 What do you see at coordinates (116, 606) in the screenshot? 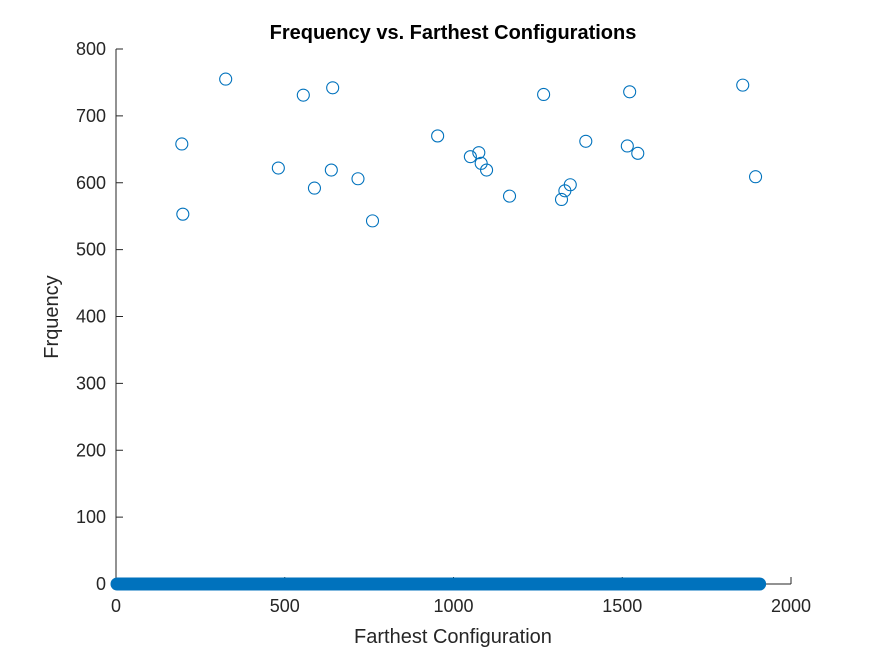
I see `x-tick-label: 0` at bounding box center [116, 606].